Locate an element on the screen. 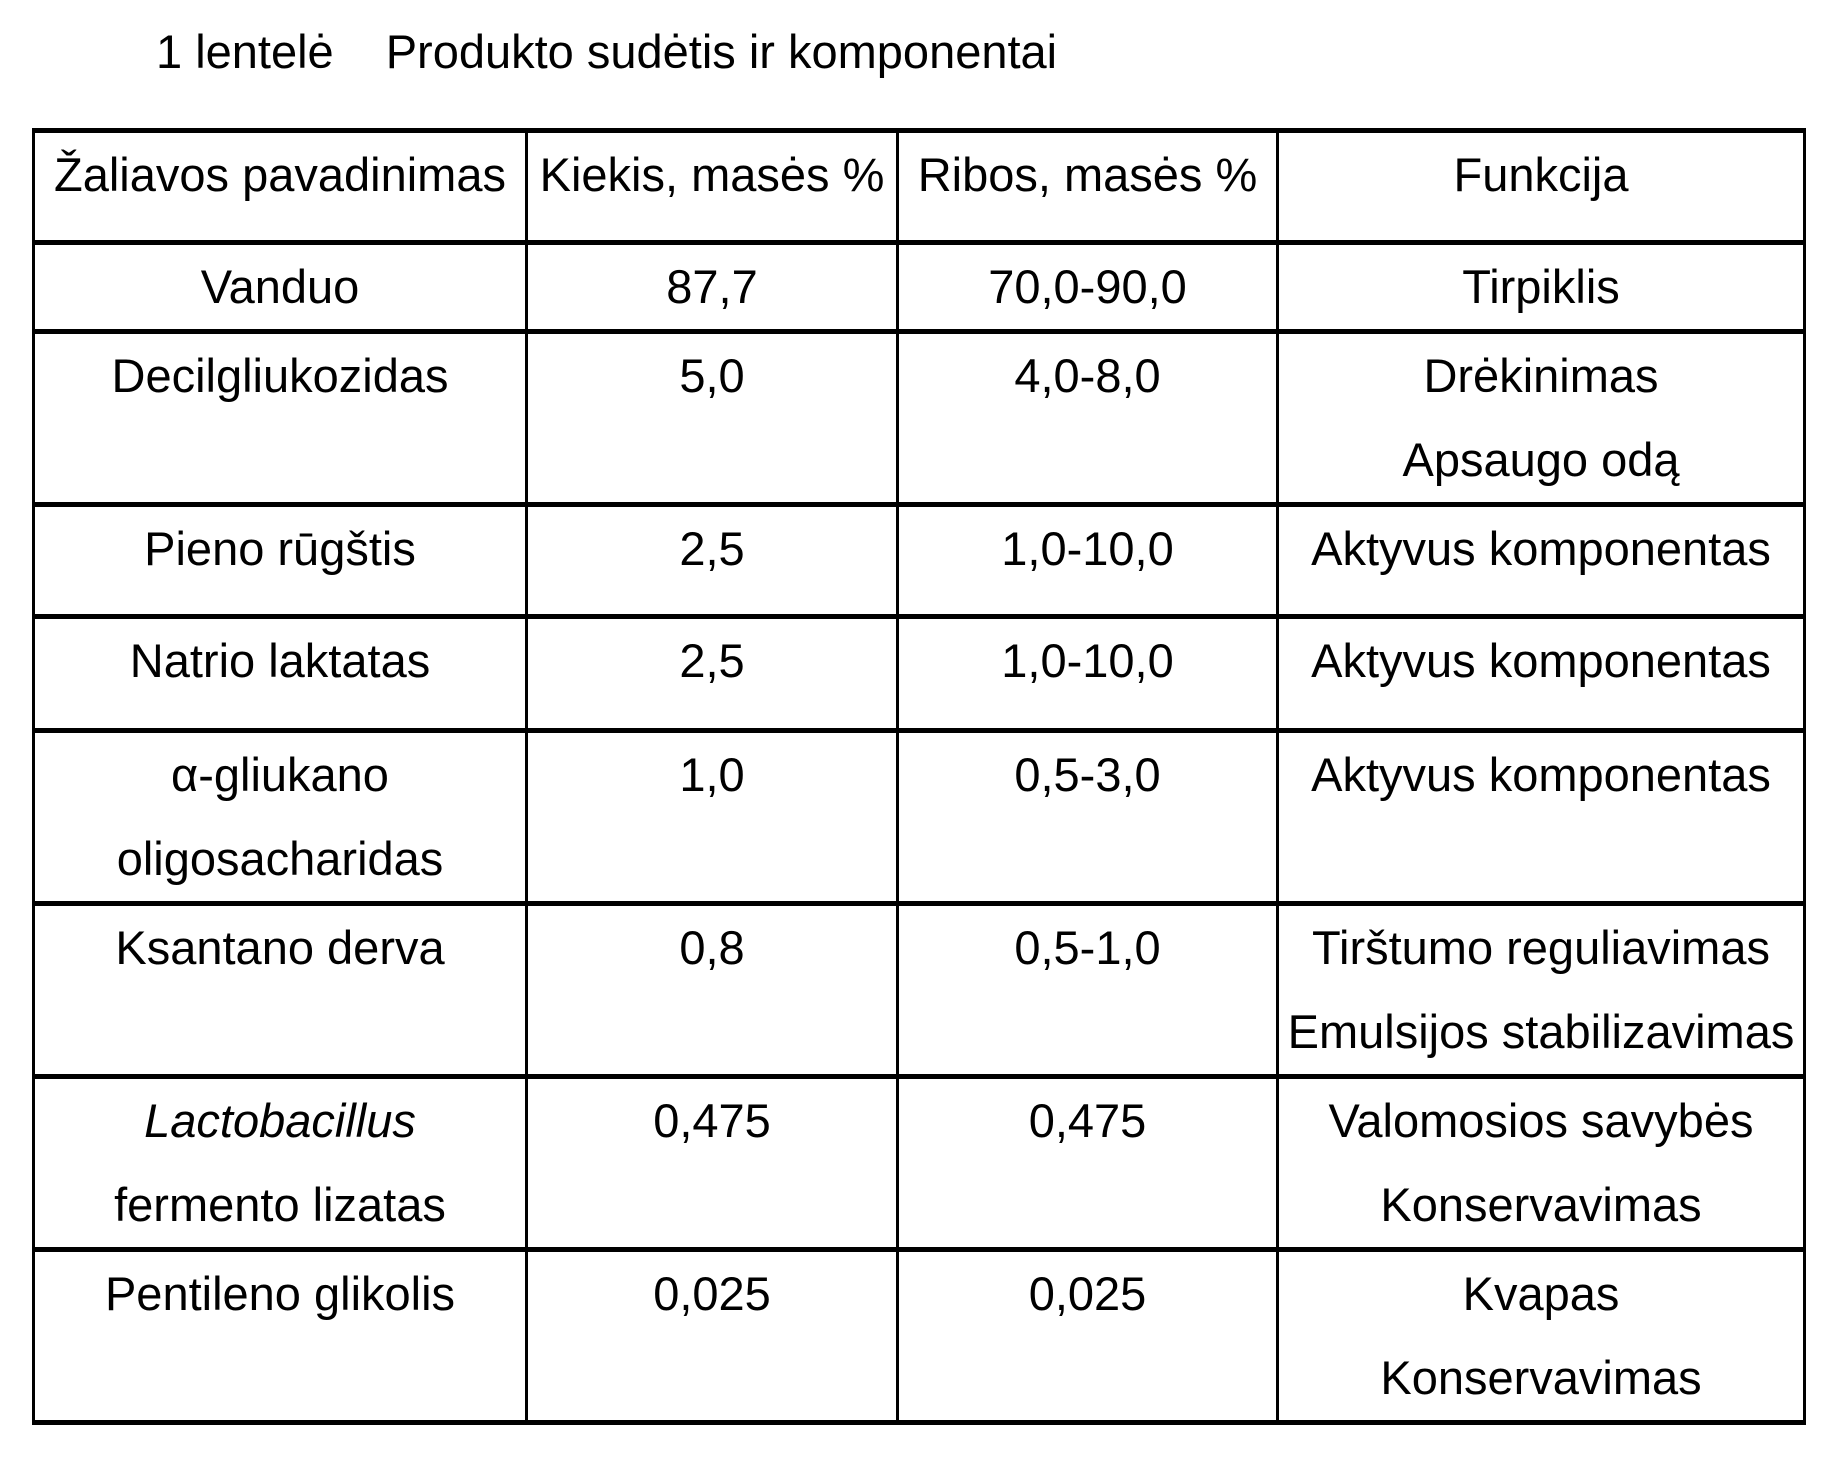 The width and height of the screenshot is (1827, 1476). cell-function: Tirpiklis is located at coordinates (1541, 287).